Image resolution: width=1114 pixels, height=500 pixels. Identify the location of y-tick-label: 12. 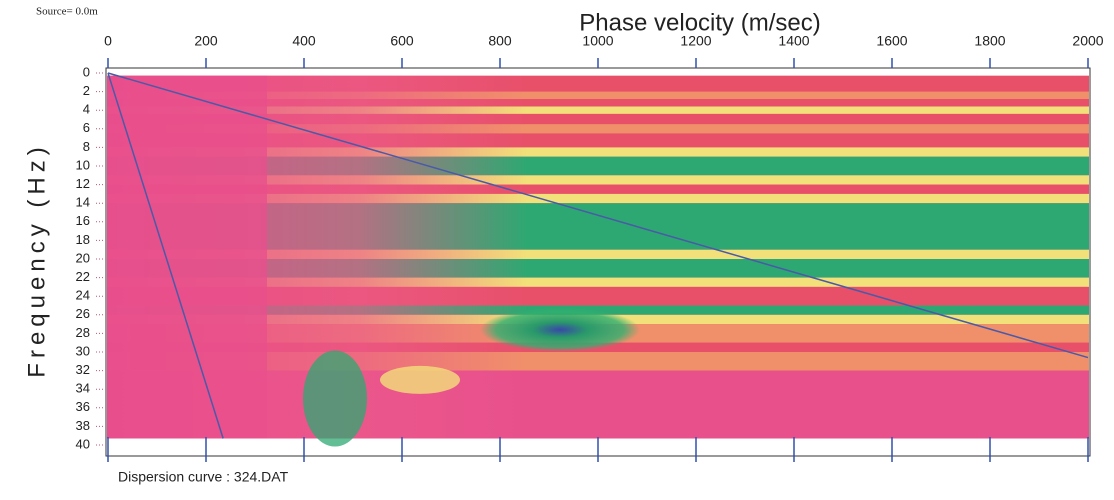
(83, 183).